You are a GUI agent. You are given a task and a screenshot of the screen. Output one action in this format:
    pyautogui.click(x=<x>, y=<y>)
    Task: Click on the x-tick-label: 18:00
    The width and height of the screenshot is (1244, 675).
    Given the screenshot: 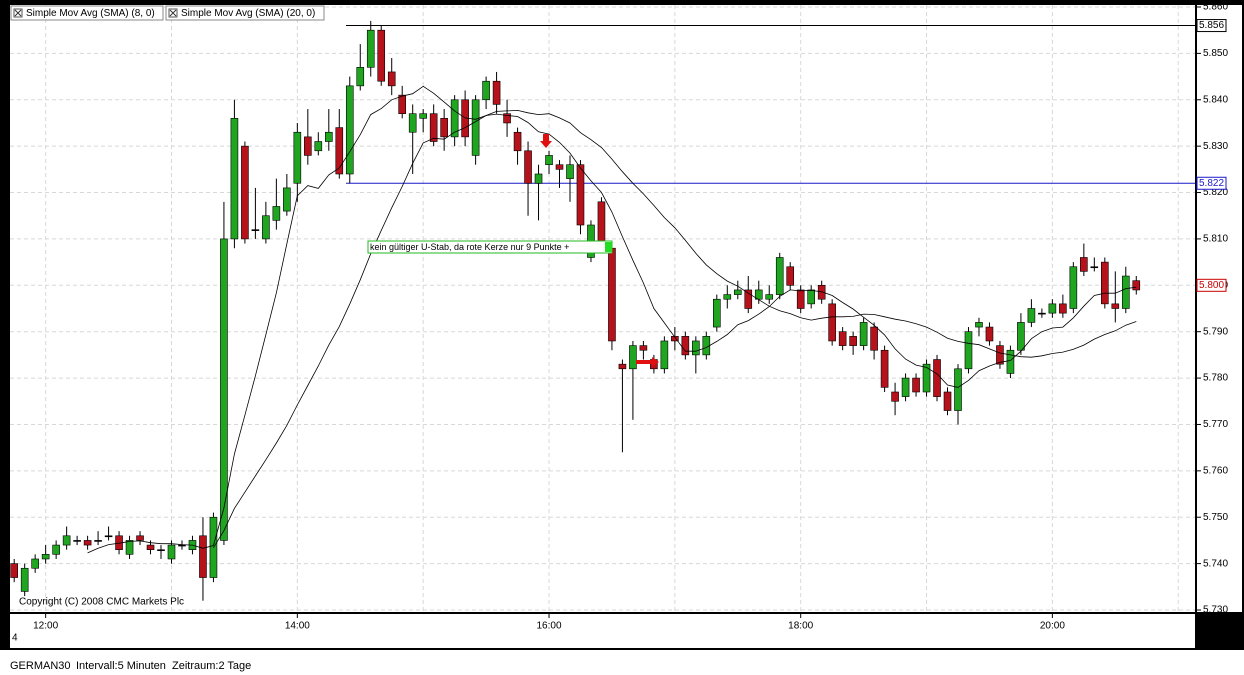 What is the action you would take?
    pyautogui.click(x=800, y=626)
    